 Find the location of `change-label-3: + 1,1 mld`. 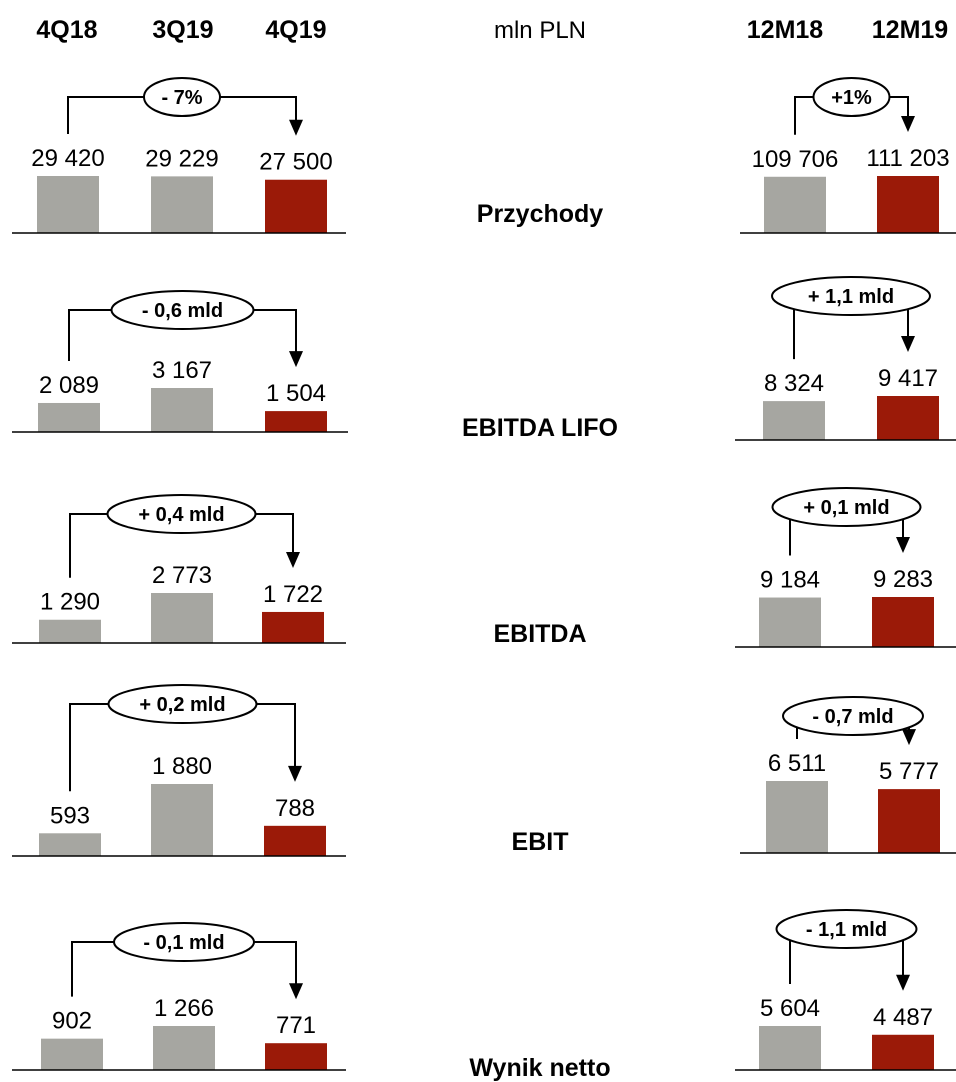

change-label-3: + 1,1 mld is located at coordinates (851, 297).